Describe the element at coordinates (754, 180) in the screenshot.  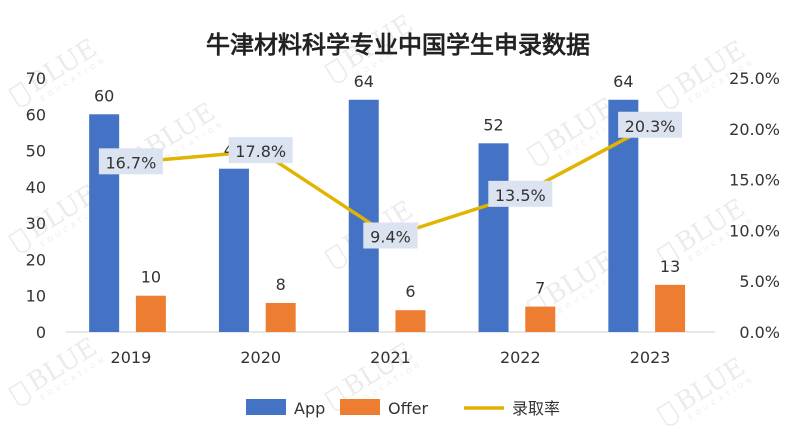
I see `y-right-tick-label: 15.0%` at that location.